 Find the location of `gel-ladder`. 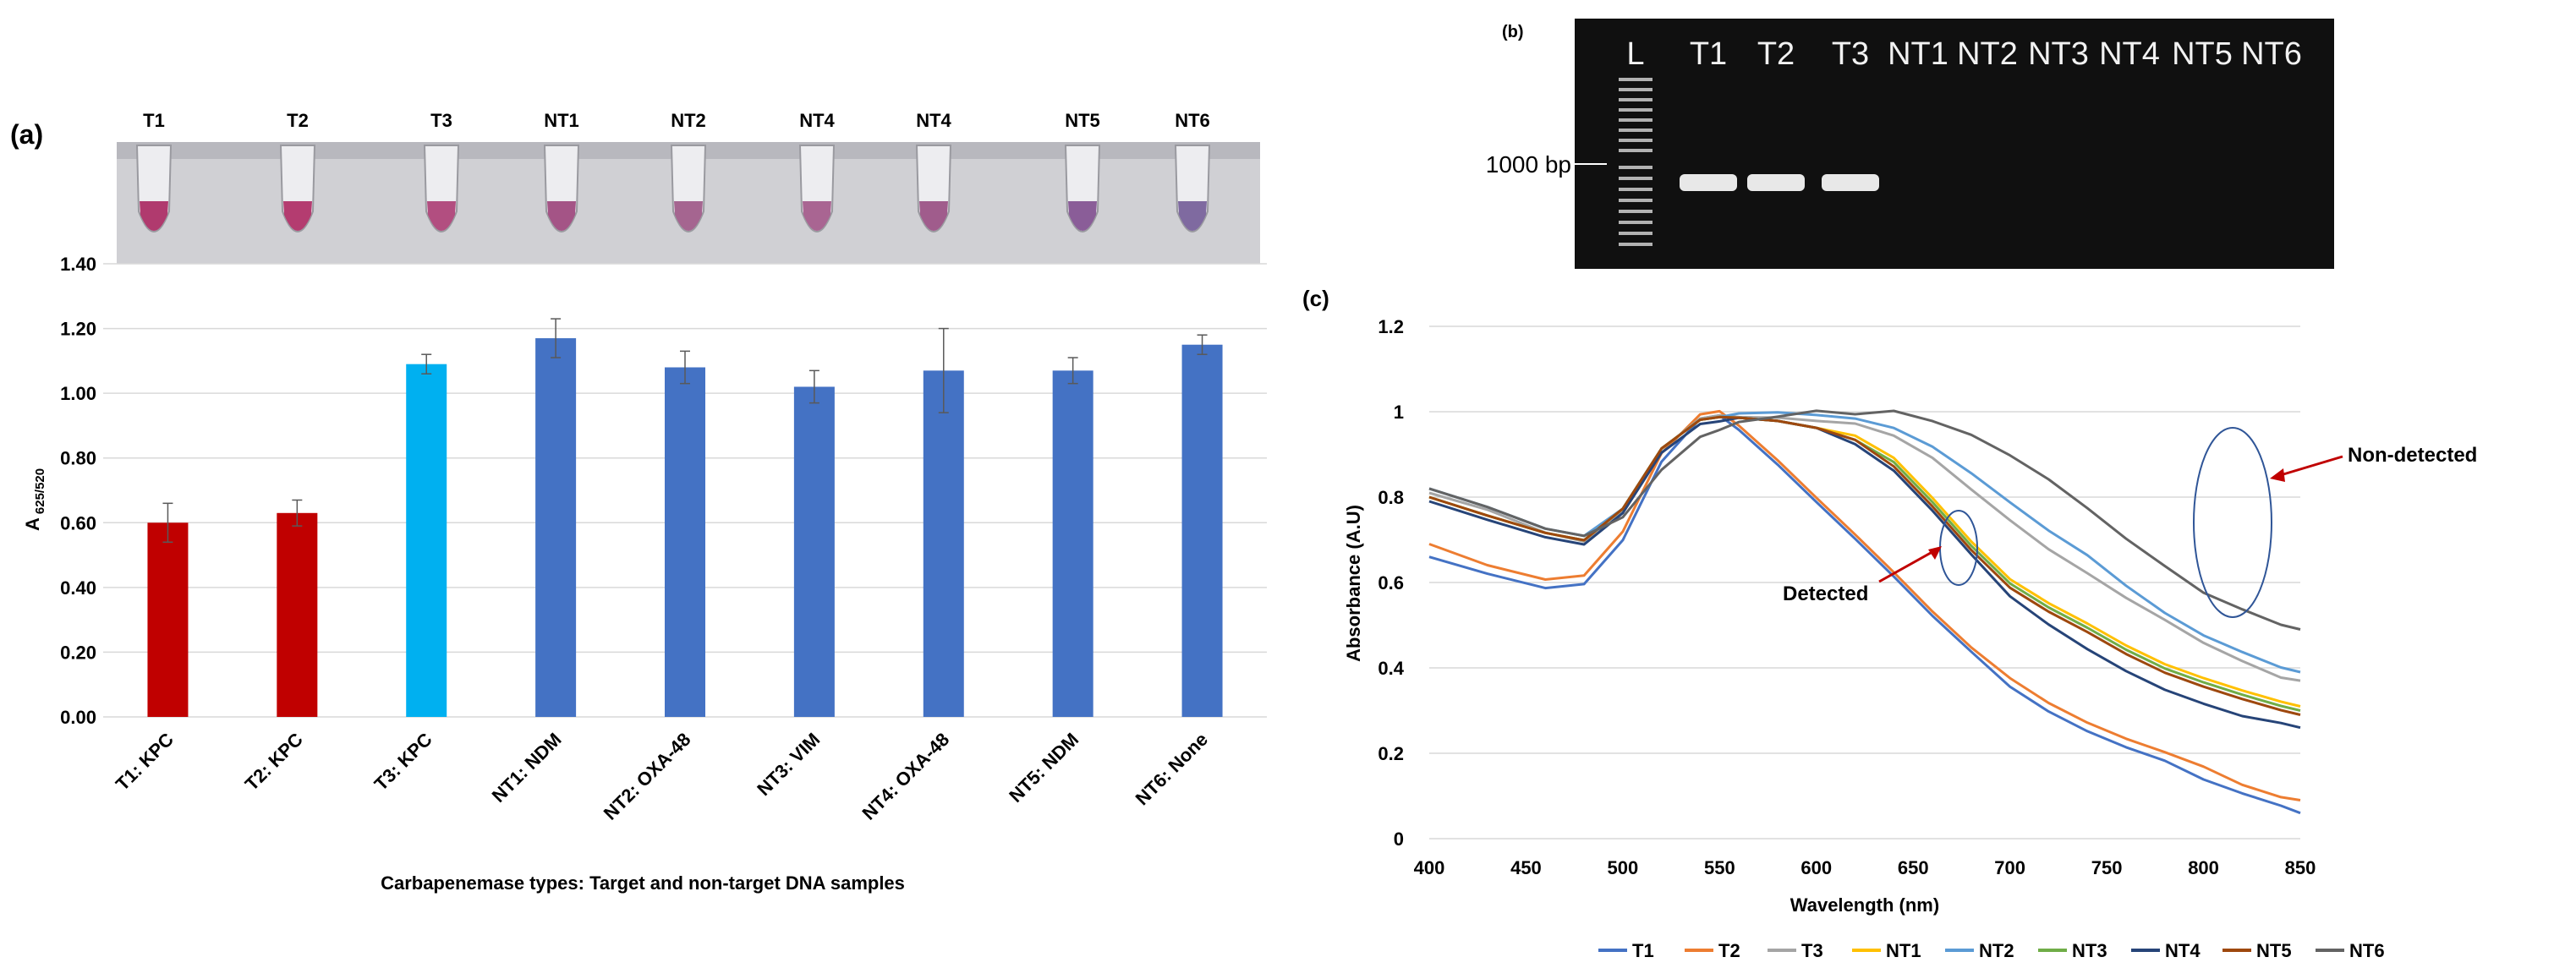

gel-ladder is located at coordinates (1635, 162).